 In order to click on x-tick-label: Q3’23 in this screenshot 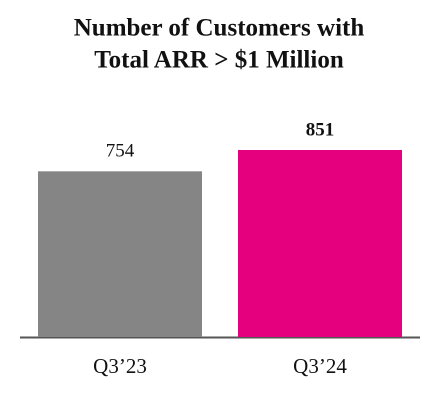, I will do `click(120, 366)`.